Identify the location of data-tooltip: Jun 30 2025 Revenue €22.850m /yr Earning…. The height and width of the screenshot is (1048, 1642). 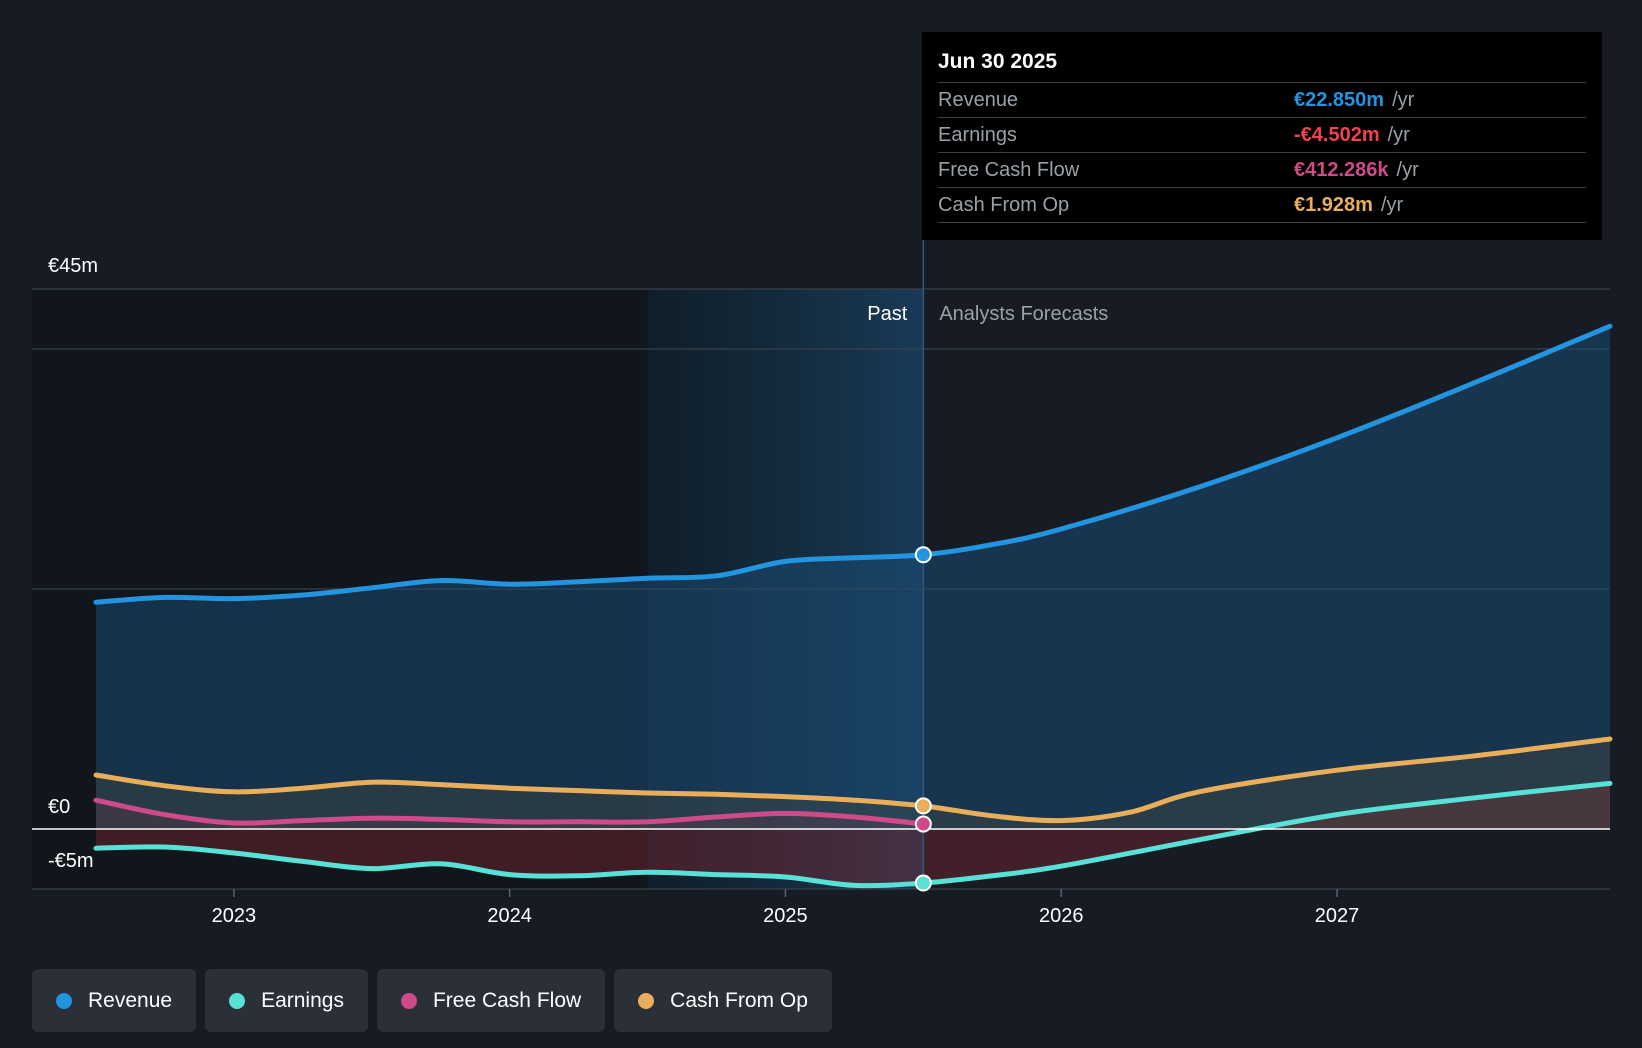
(1262, 136).